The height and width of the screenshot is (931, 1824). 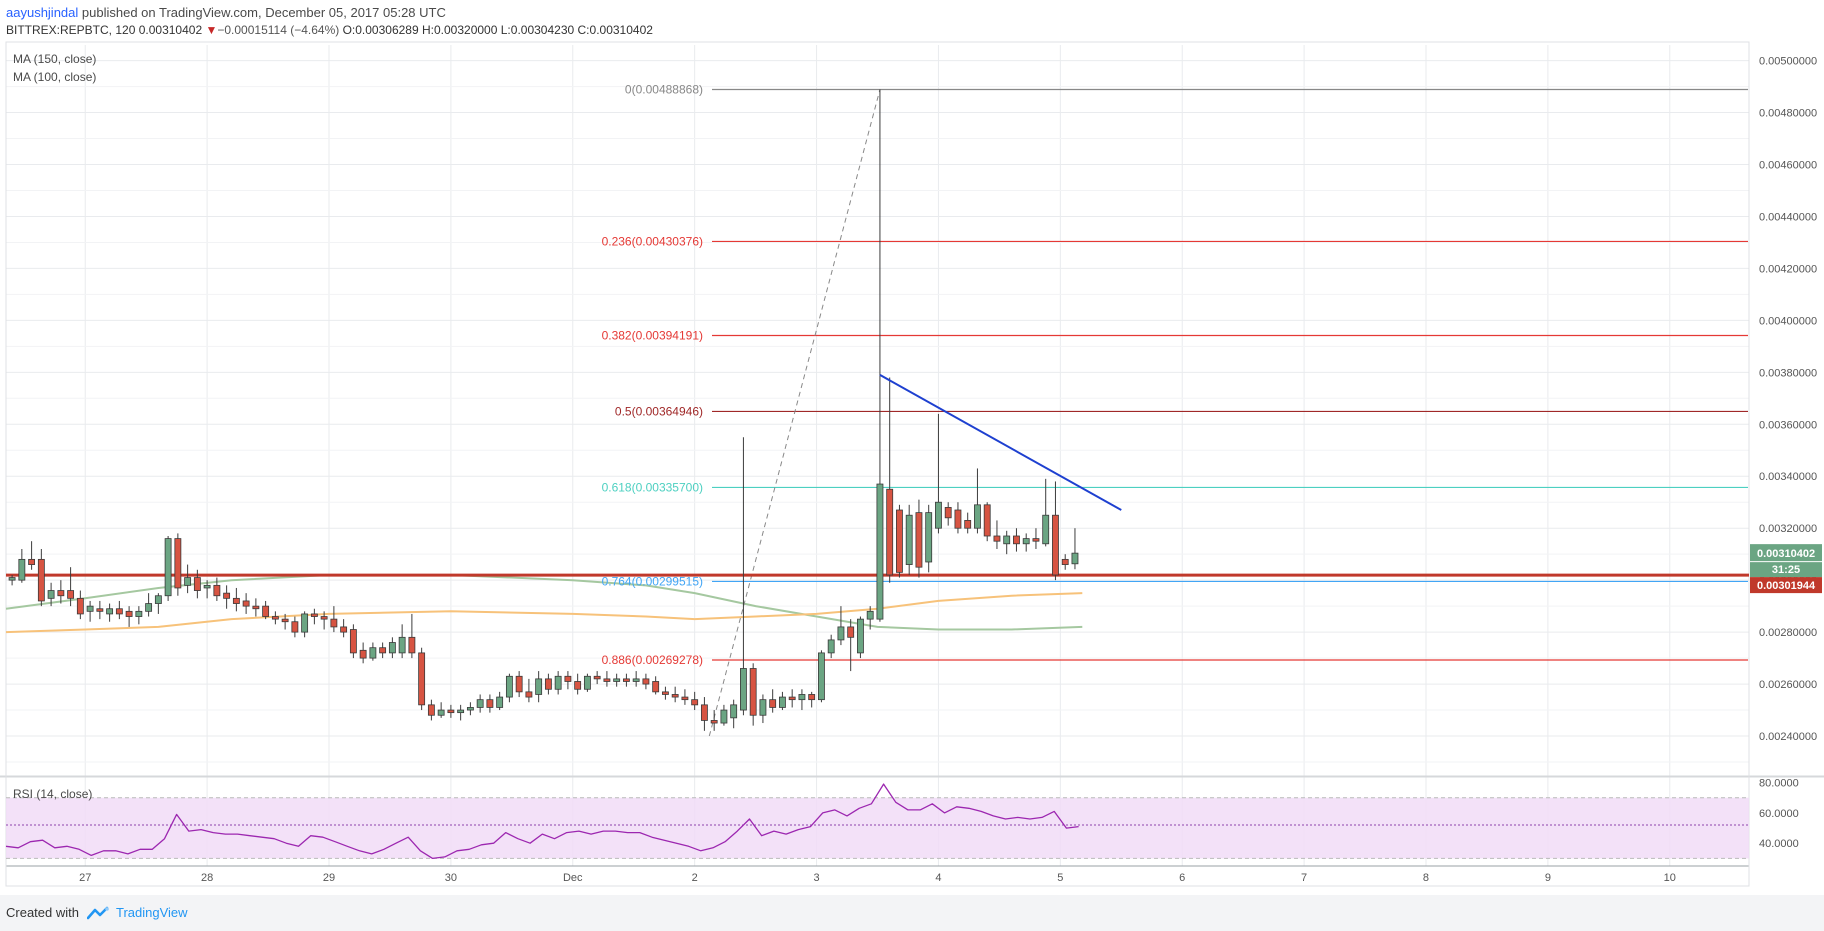 What do you see at coordinates (1788, 62) in the screenshot?
I see `y-tick-label: 0.00500000` at bounding box center [1788, 62].